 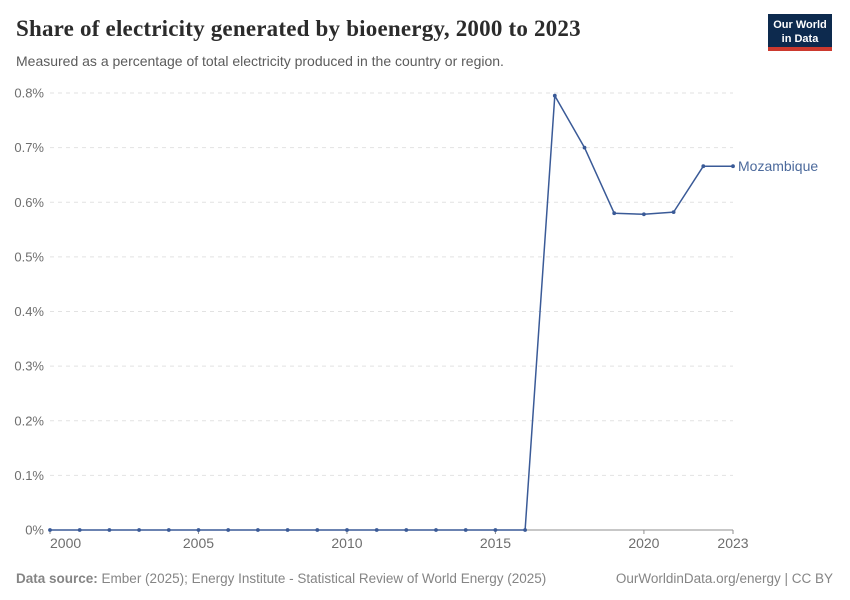 I want to click on y-tick-label: 0.4%, so click(x=29, y=311).